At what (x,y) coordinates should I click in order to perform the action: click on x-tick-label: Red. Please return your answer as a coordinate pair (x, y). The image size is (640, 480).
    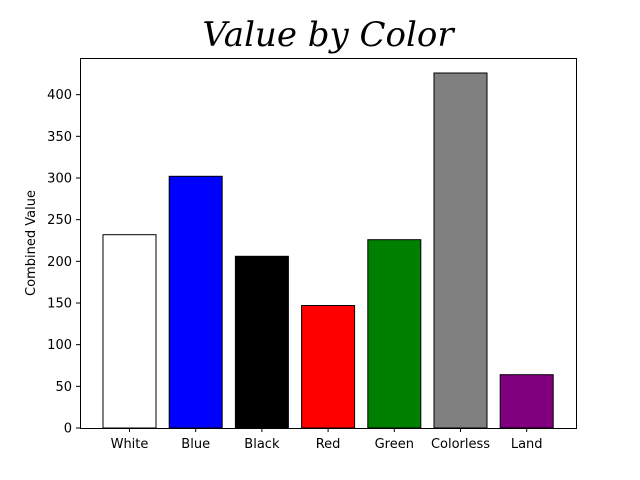
    Looking at the image, I should click on (328, 444).